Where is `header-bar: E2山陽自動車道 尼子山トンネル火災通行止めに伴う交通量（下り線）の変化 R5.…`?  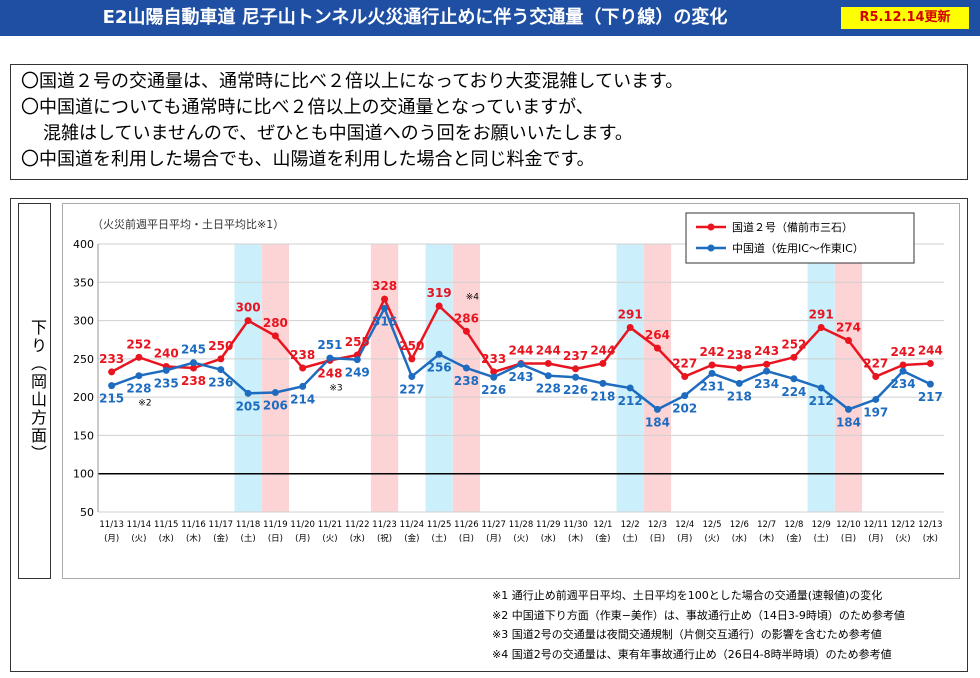
header-bar: E2山陽自動車道 尼子山トンネル火災通行止めに伴う交通量（下り線）の変化 R5.… is located at coordinates (490, 18).